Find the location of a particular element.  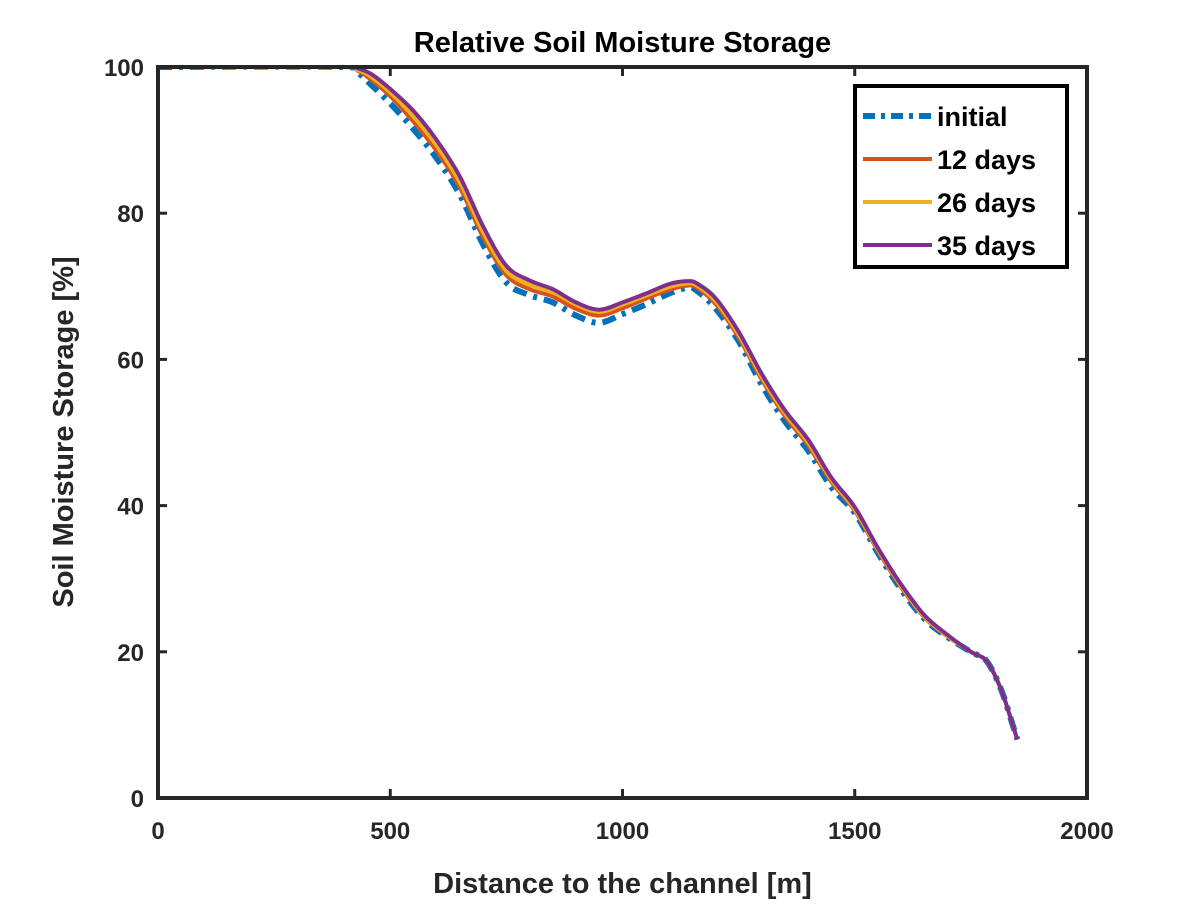

y-tick-label-0: 0 is located at coordinates (137, 799).